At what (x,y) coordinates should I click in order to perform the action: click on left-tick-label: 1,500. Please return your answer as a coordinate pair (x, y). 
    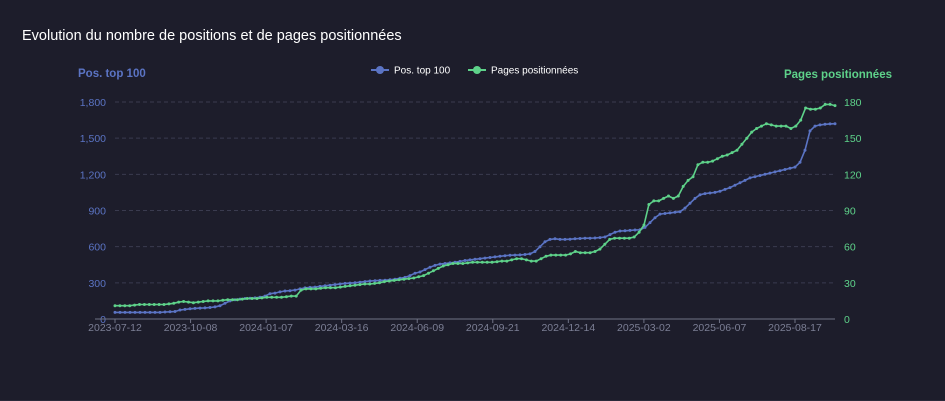
    Looking at the image, I should click on (93, 139).